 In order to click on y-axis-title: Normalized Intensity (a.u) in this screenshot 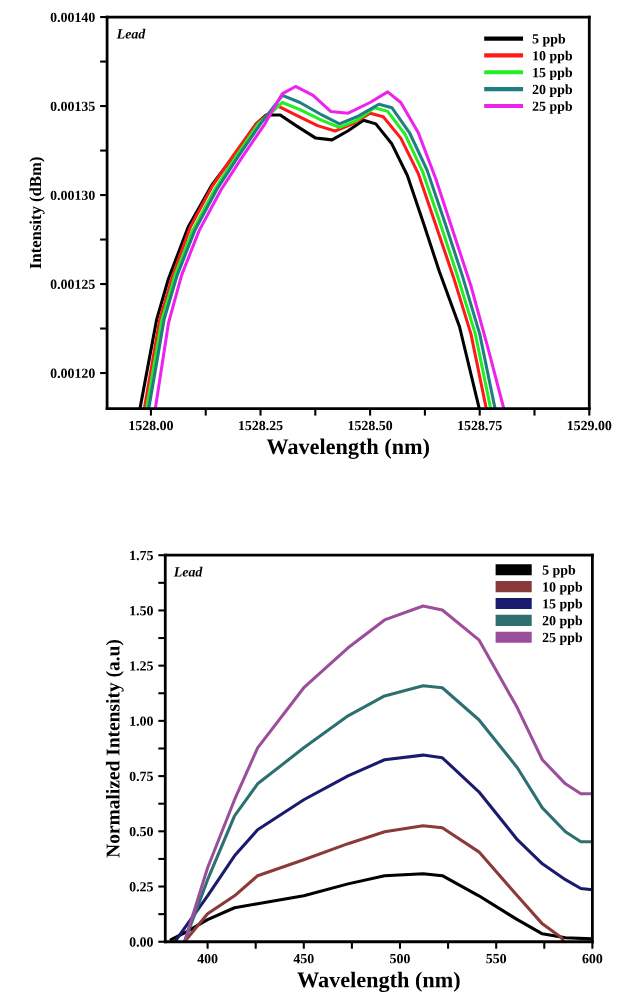, I will do `click(114, 748)`.